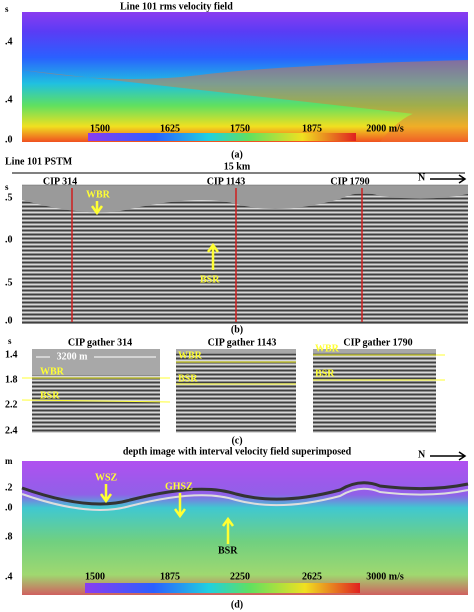 This screenshot has height=612, width=474. Describe the element at coordinates (170, 128) in the screenshot. I see `colorbar-label: 1625` at that location.